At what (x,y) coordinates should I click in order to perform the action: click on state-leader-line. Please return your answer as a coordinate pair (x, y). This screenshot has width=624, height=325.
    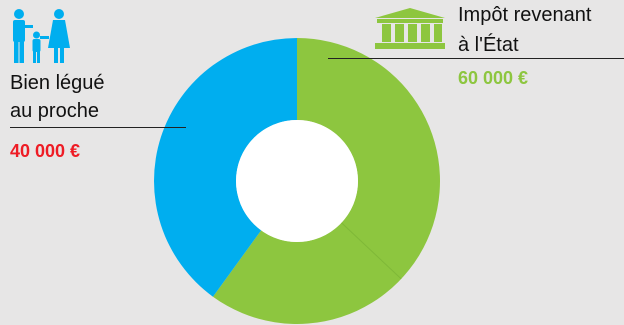
    Looking at the image, I should click on (476, 58).